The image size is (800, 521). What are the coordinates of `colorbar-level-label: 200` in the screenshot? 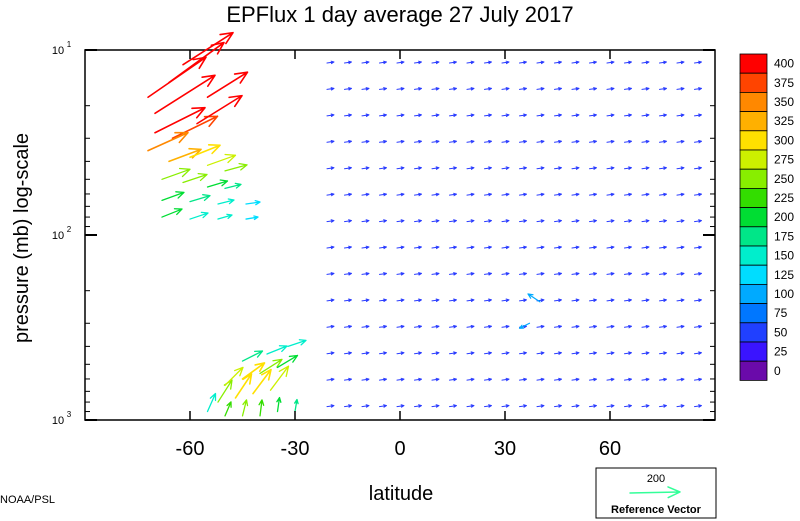 It's located at (784, 217).